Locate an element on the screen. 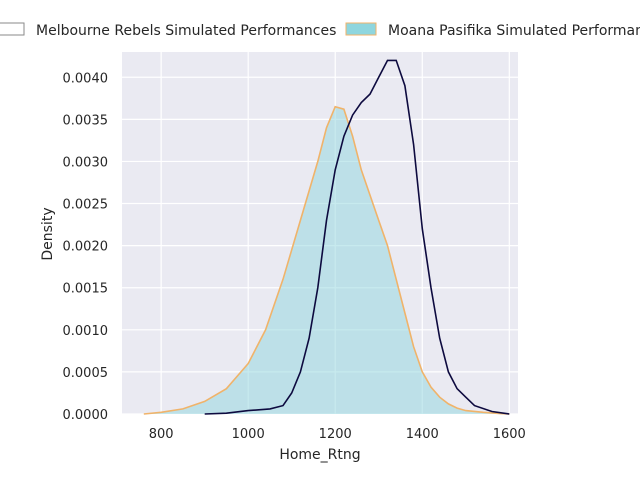 The height and width of the screenshot is (480, 640). y-tick-label: 0.0025 is located at coordinates (86, 205).